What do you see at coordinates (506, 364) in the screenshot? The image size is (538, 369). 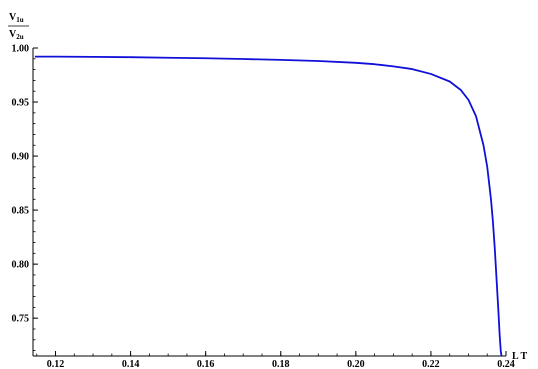 I see `x-tick-label: 0.24` at bounding box center [506, 364].